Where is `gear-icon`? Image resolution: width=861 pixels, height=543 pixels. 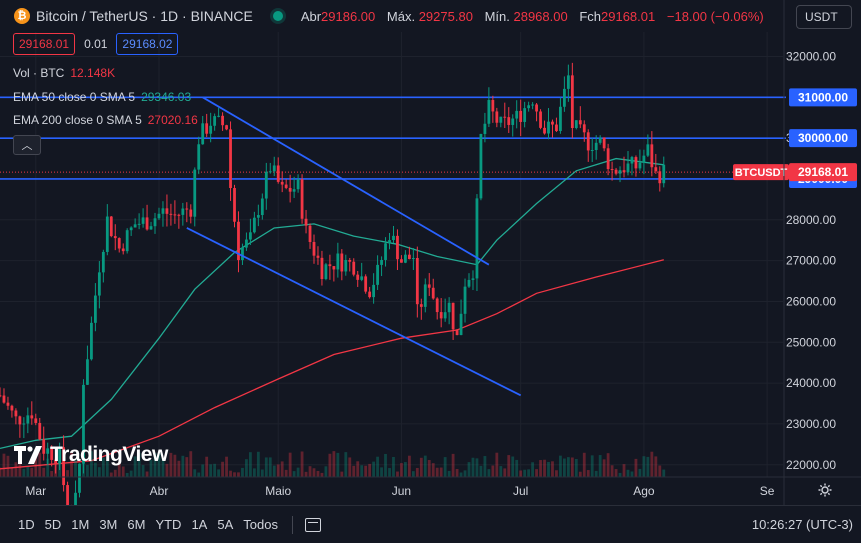
gear-icon is located at coordinates (825, 490).